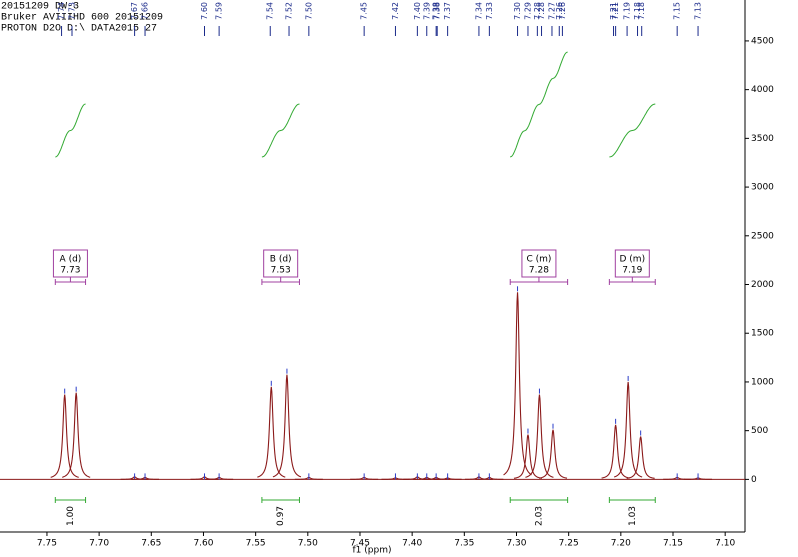 The image size is (798, 557). I want to click on x-tick-label: 7.25, so click(569, 544).